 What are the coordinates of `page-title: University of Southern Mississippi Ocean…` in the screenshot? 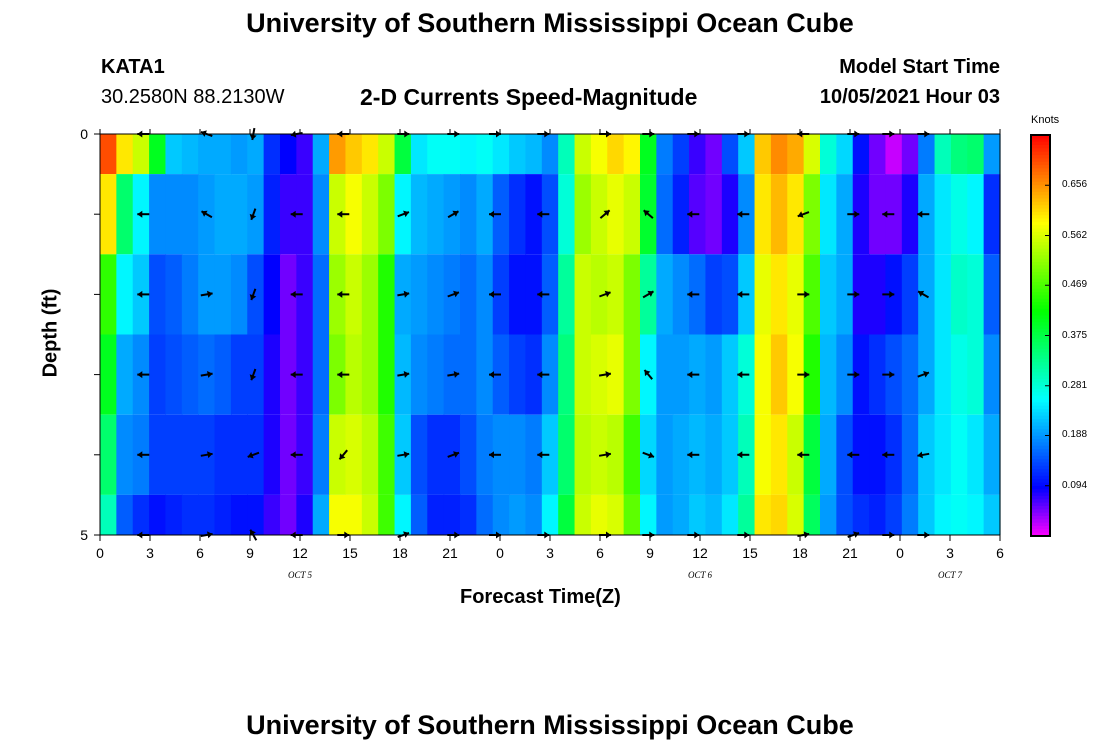 It's located at (550, 23).